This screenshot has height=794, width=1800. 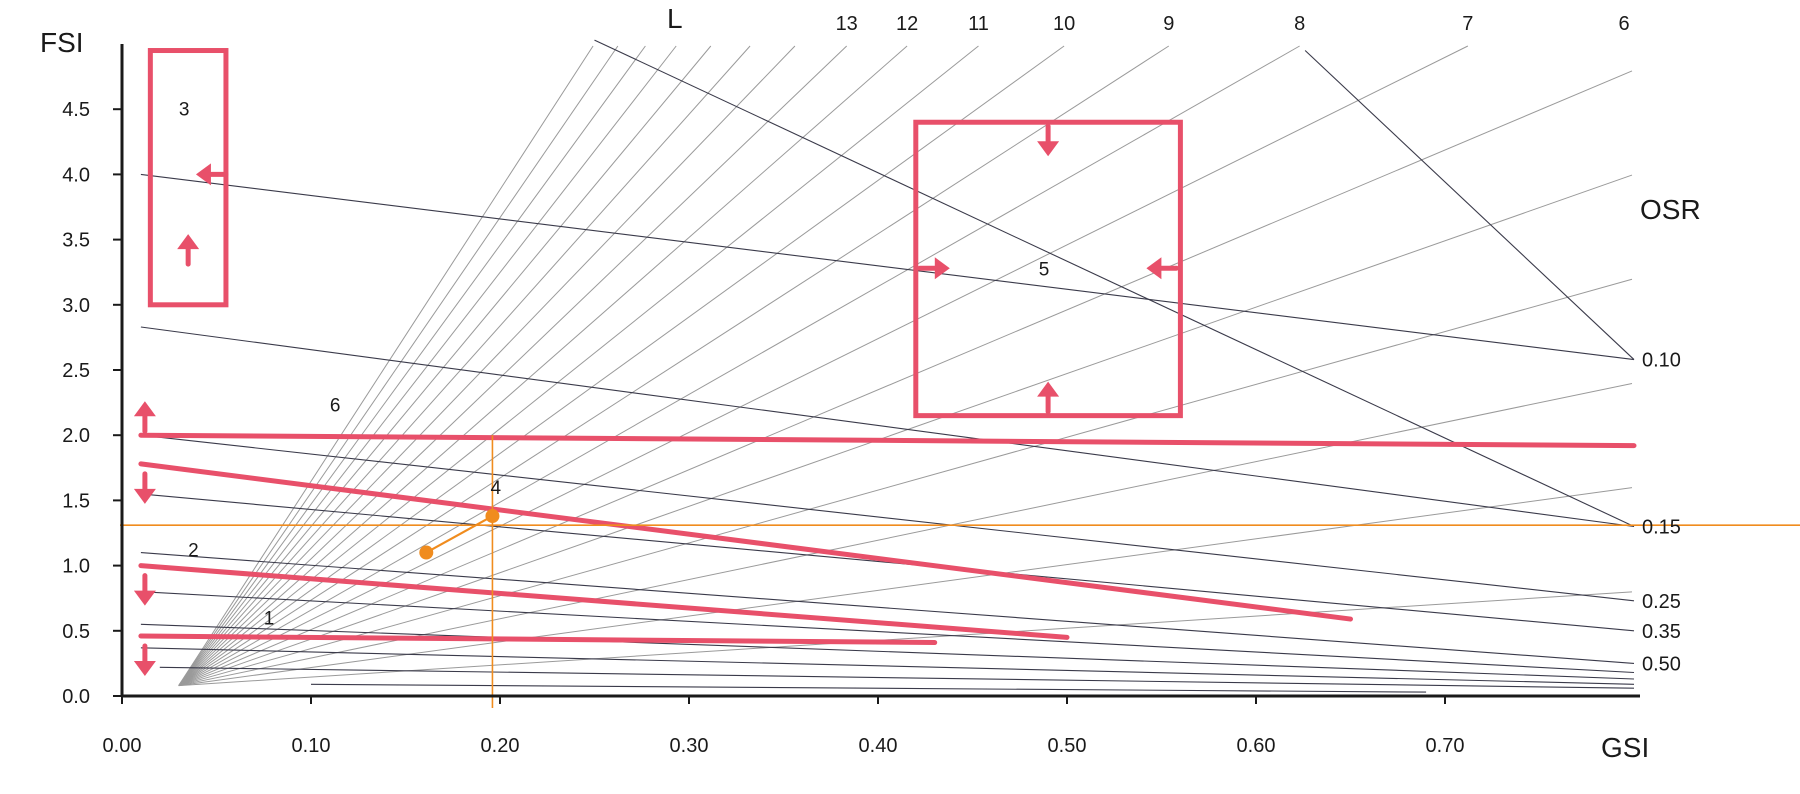 I want to click on x-tick-label-0.50: 0.50, so click(x=1067, y=746).